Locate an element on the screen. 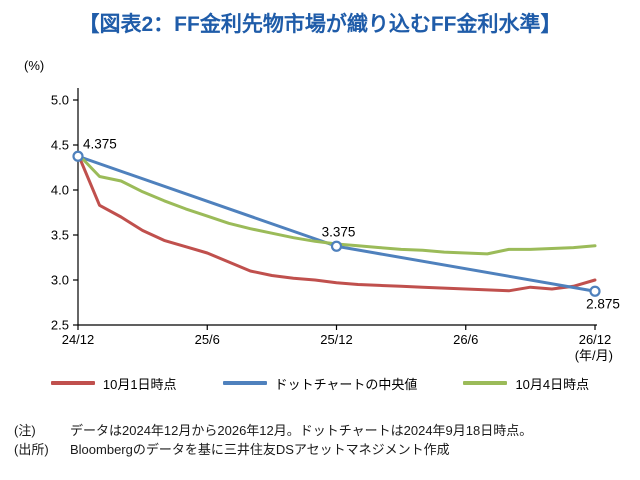 Image resolution: width=640 pixels, height=480 pixels. legend-item-dot-median: ドットチャートの中央値 is located at coordinates (320, 383).